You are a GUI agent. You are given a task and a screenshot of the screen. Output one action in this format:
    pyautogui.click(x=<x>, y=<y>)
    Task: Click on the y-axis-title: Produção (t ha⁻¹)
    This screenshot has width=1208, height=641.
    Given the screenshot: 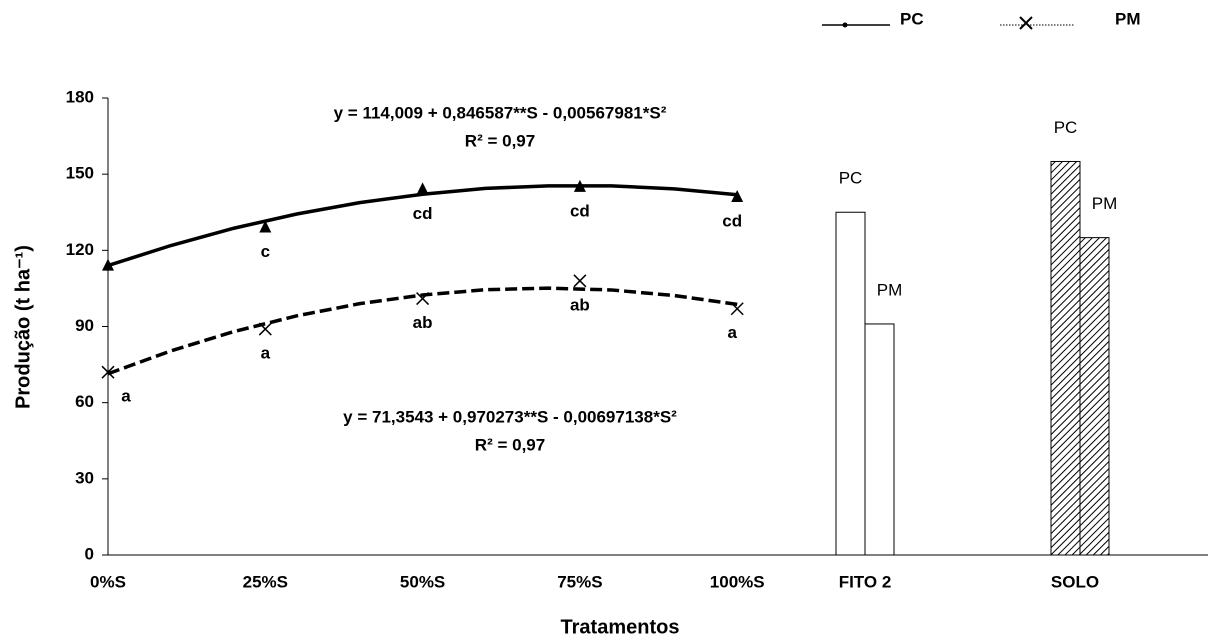 What is the action you would take?
    pyautogui.click(x=23, y=327)
    